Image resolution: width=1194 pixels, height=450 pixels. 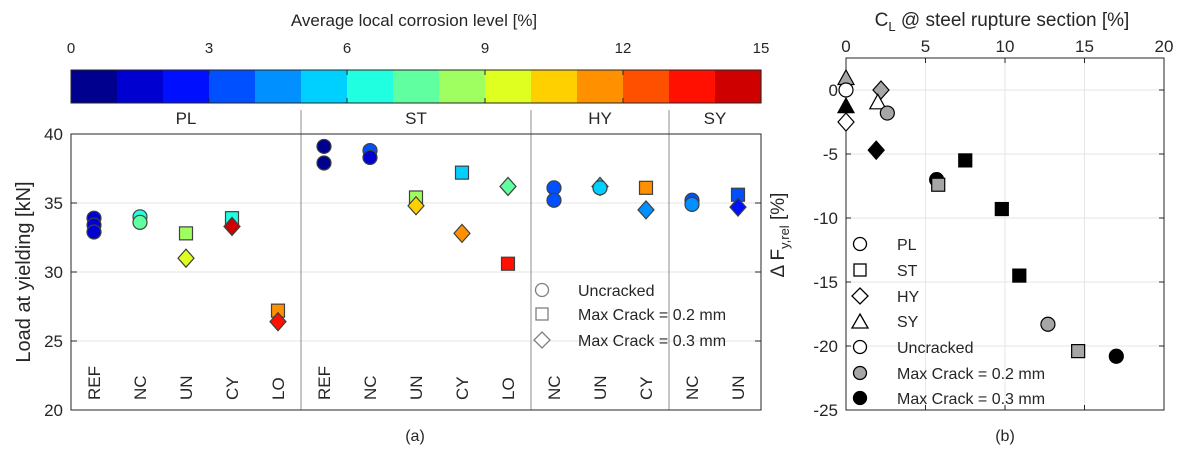 What do you see at coordinates (1084, 46) in the screenshot?
I see `panel-b-x-tick-label: 15` at bounding box center [1084, 46].